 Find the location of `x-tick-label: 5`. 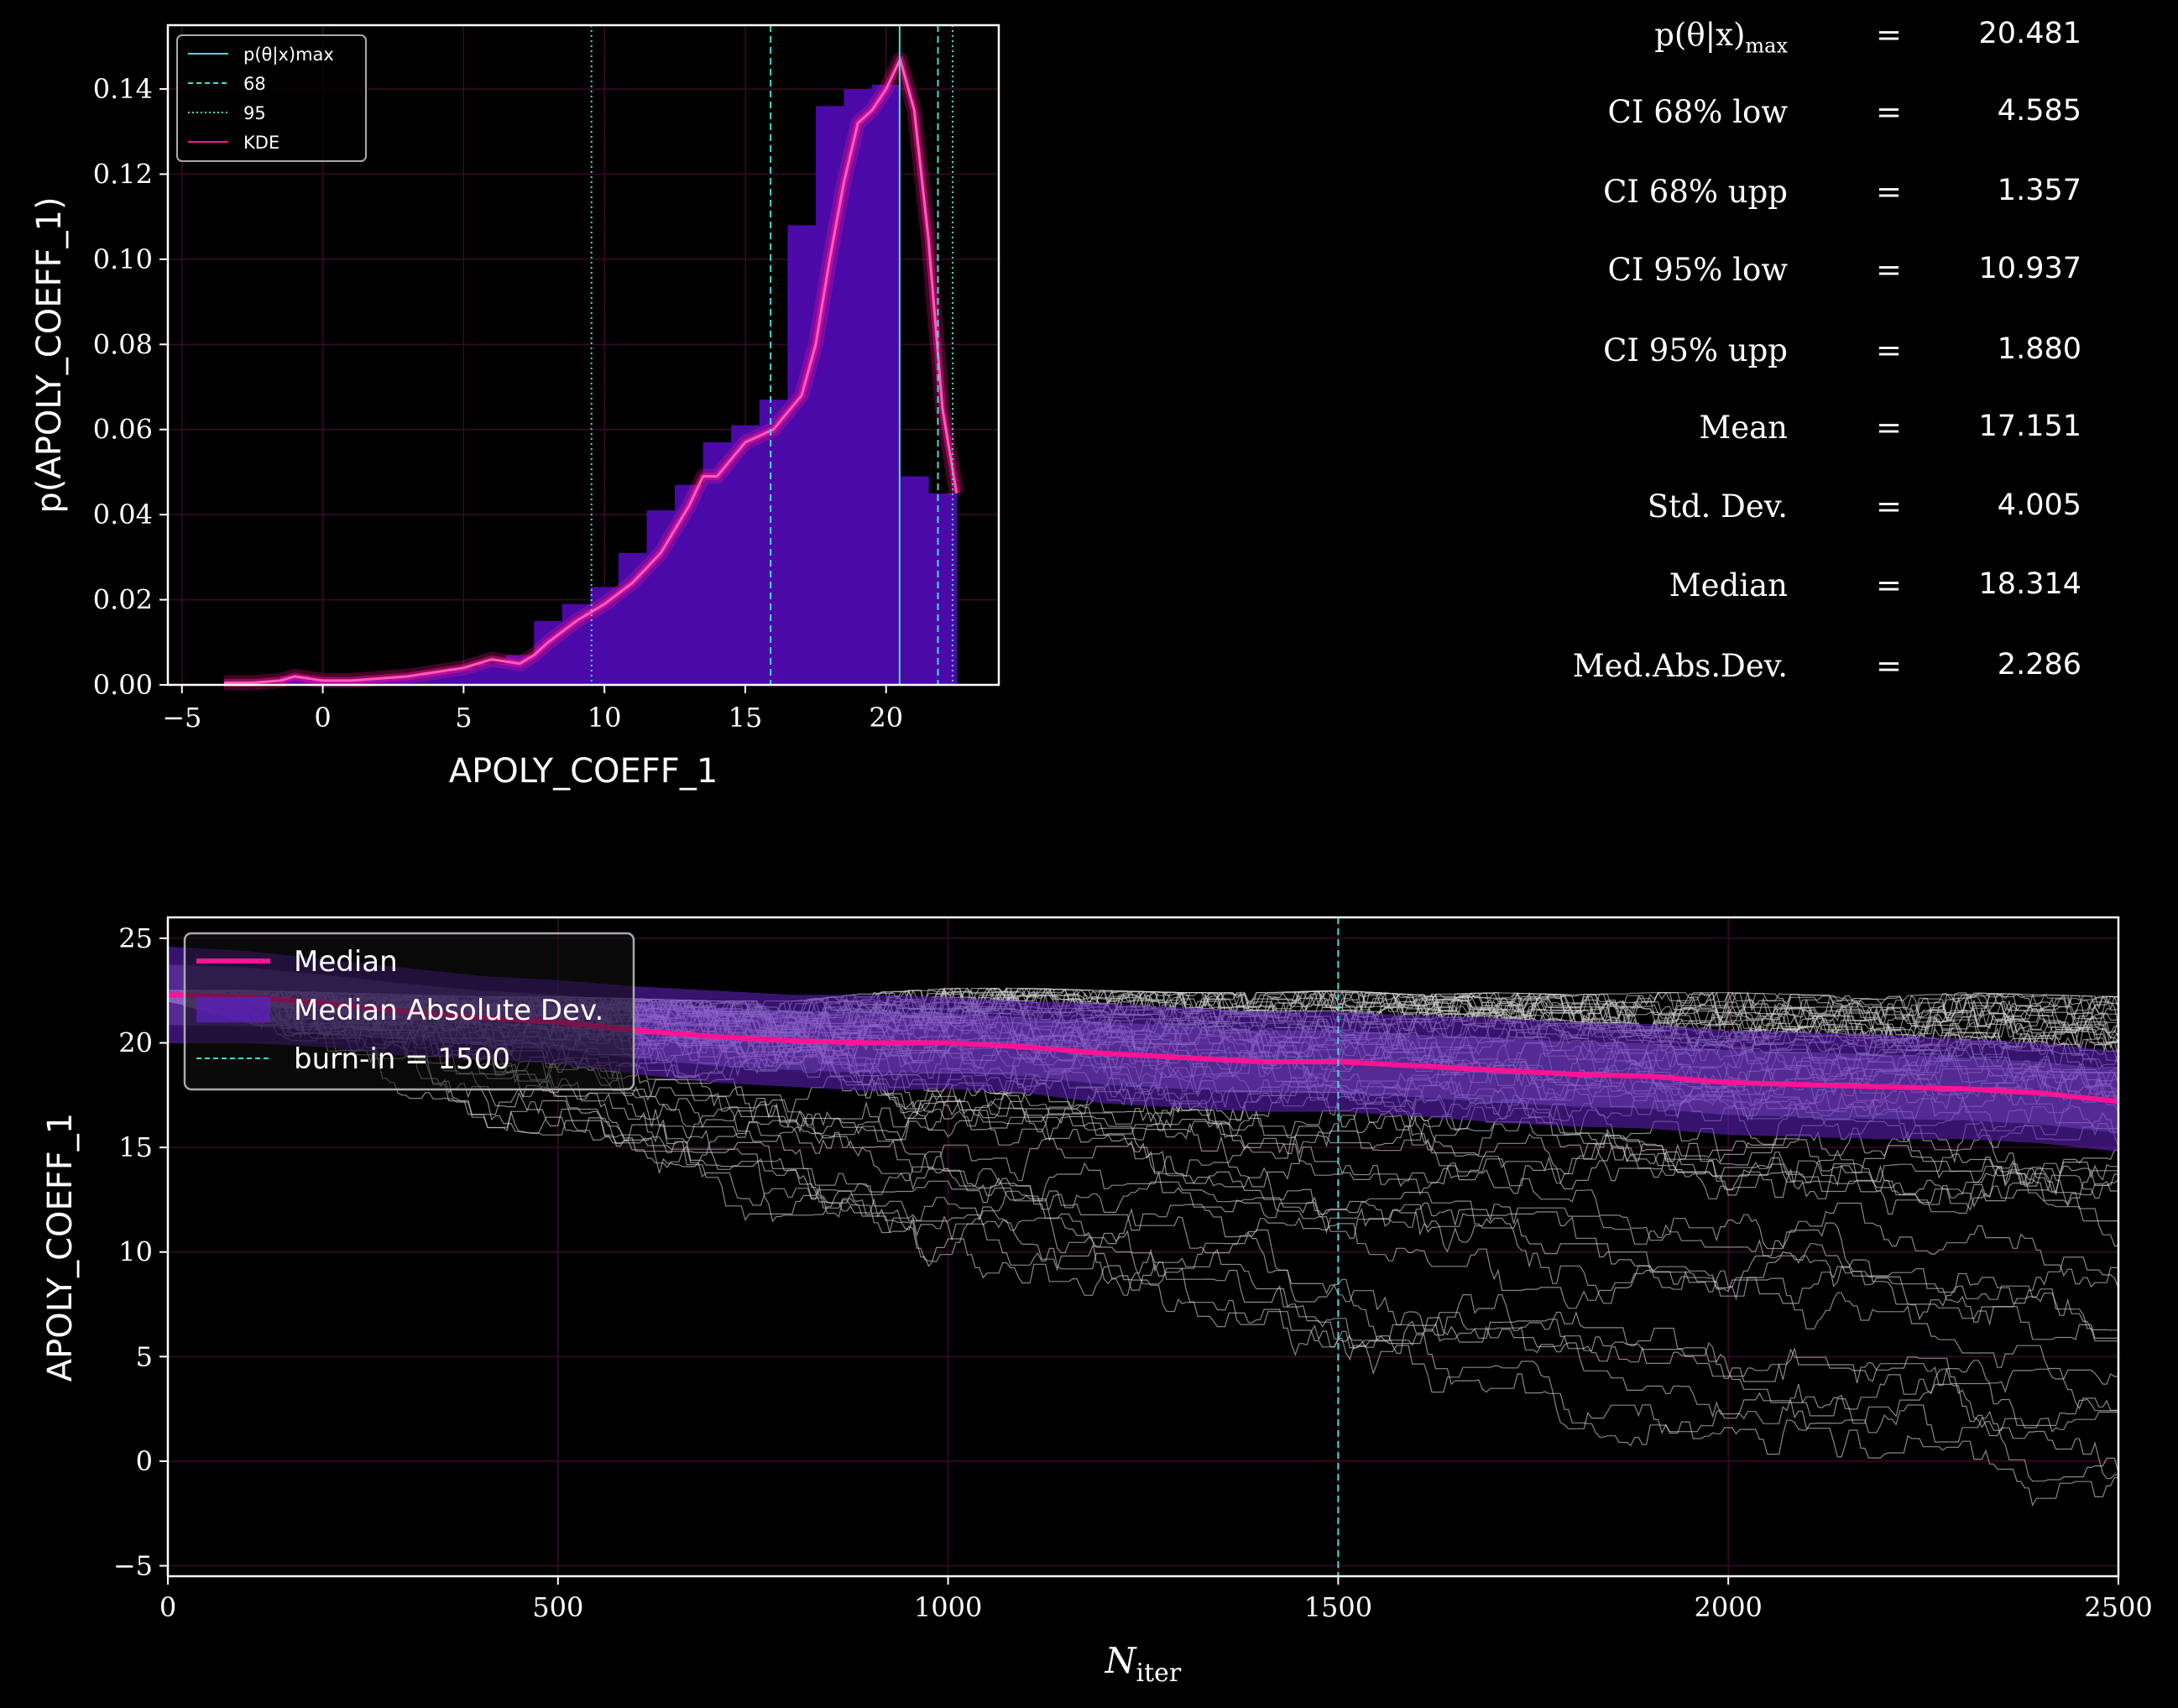

x-tick-label: 5 is located at coordinates (463, 718).